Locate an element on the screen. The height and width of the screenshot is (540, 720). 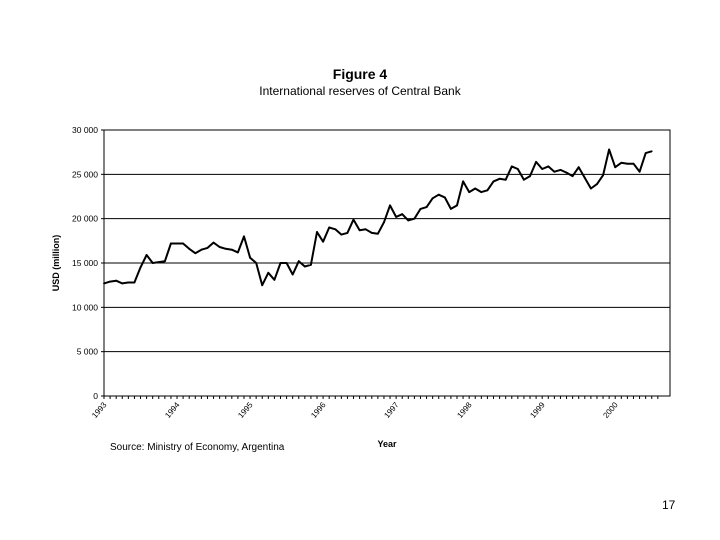
figure-label: Figure 4 is located at coordinates (360, 74).